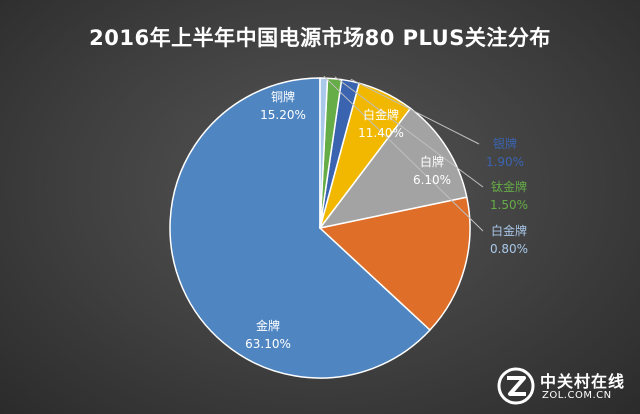  What do you see at coordinates (509, 205) in the screenshot?
I see `slice-label-value-5: 1.50%` at bounding box center [509, 205].